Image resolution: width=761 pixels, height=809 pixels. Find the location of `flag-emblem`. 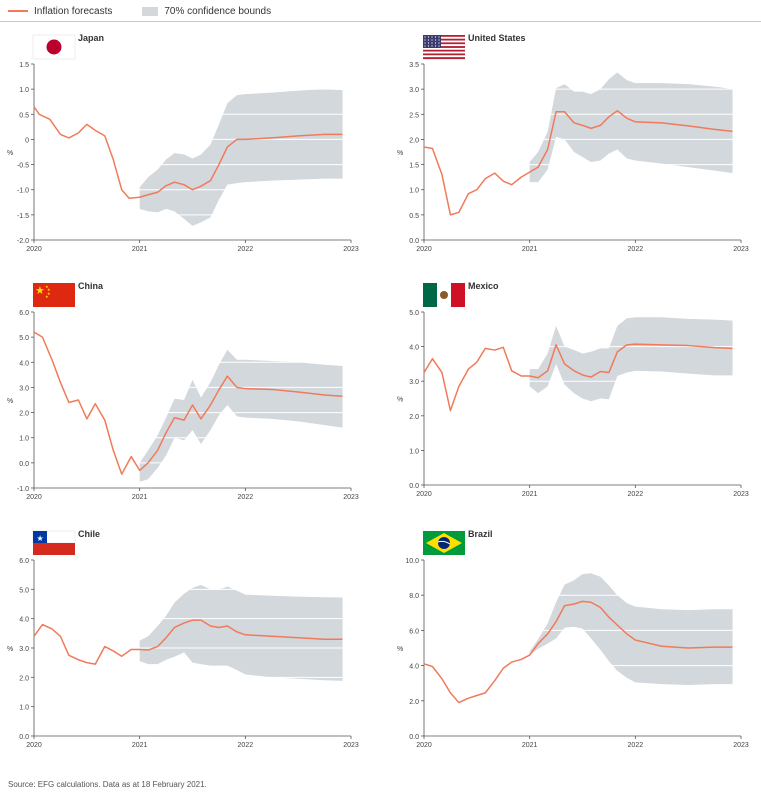

flag-emblem is located at coordinates (444, 295).